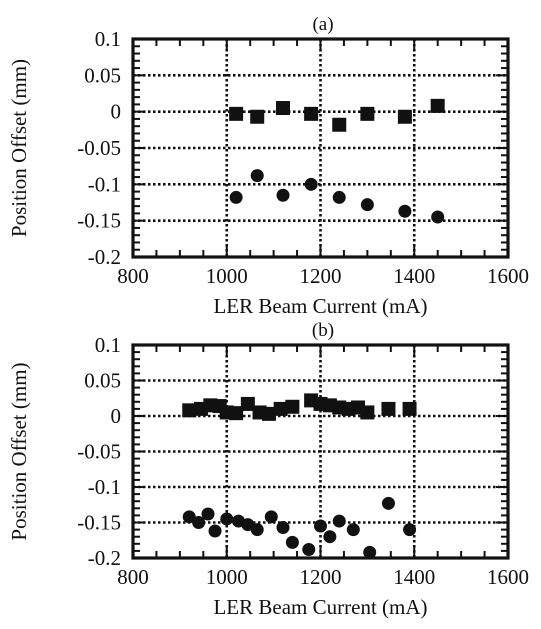 The width and height of the screenshot is (541, 629). What do you see at coordinates (323, 330) in the screenshot?
I see `panel-label: (b)` at bounding box center [323, 330].